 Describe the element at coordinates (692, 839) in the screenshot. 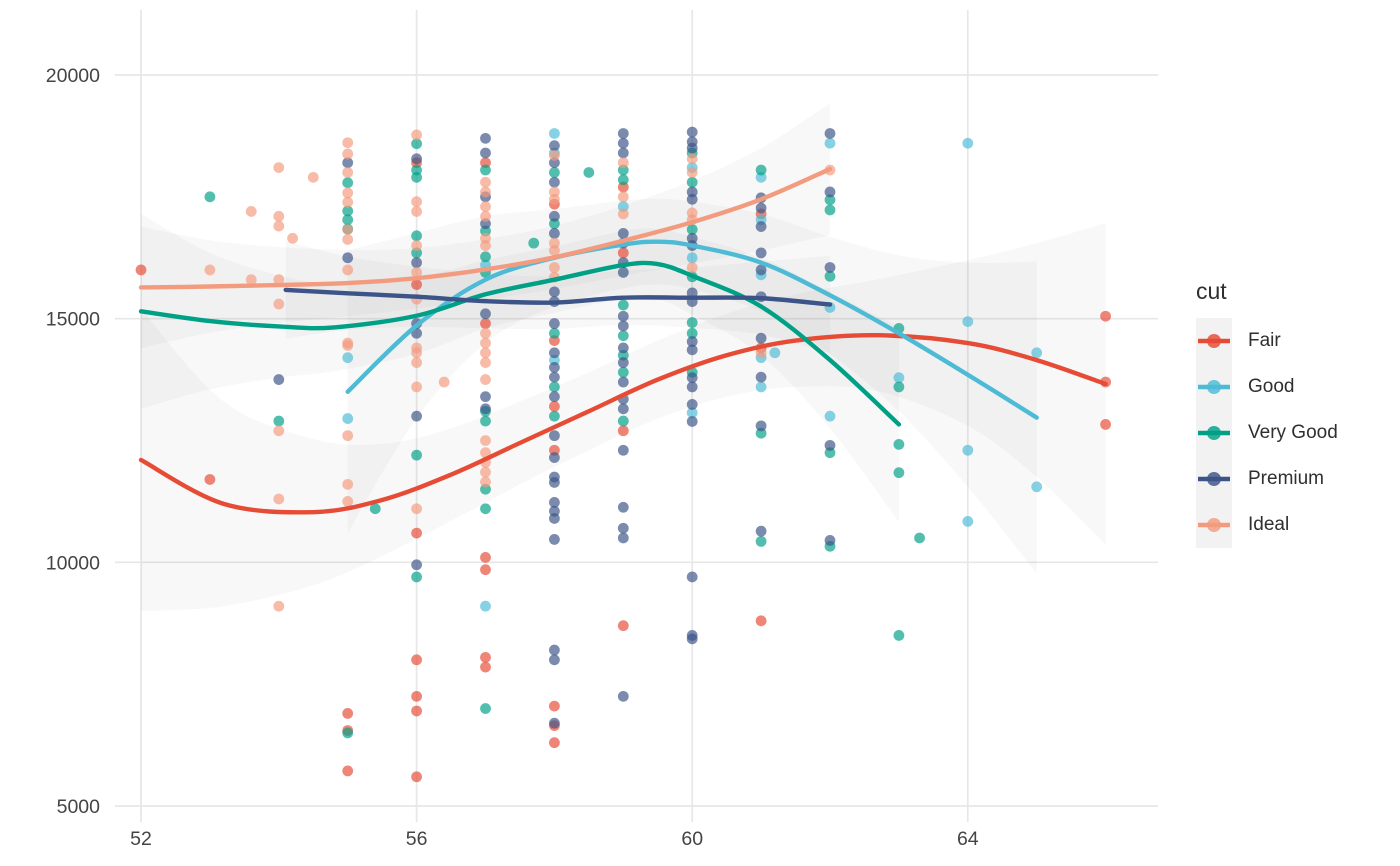

I see `x-axis-tick-60: 60` at that location.